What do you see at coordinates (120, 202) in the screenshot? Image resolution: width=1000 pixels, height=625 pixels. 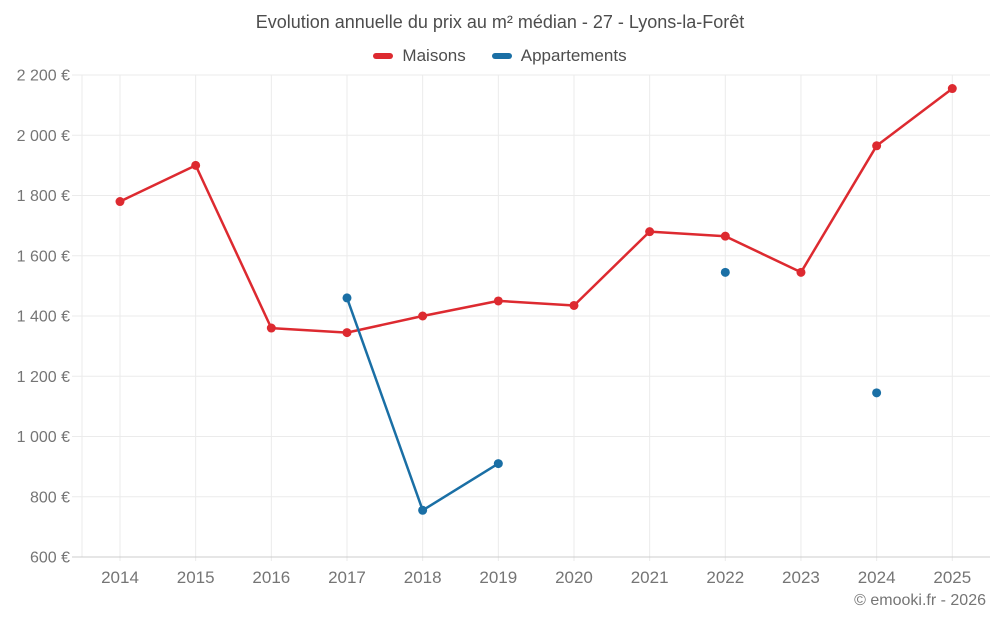 I see `data-point-maisons-2014` at bounding box center [120, 202].